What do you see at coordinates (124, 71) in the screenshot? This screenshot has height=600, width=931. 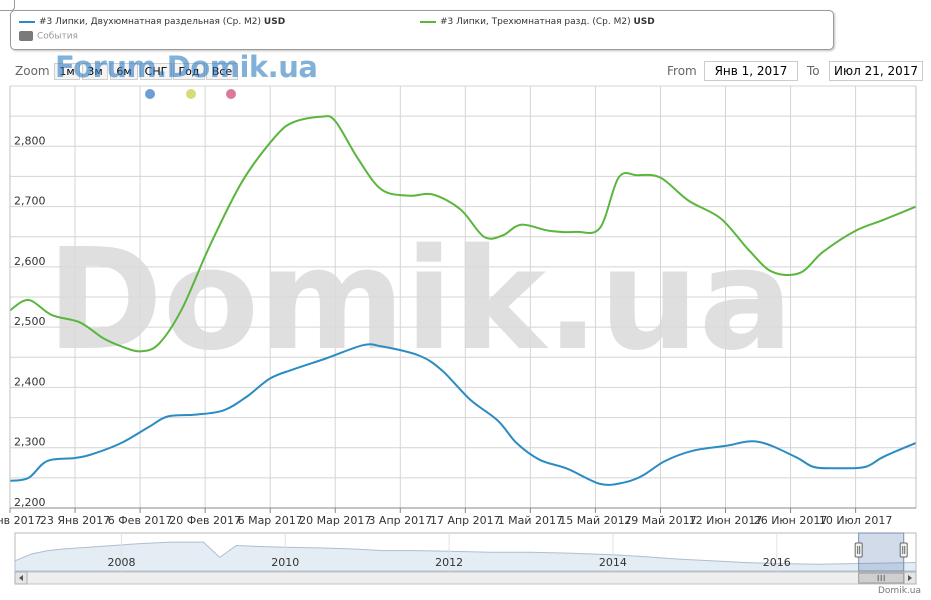 I see `zoom-6m-button: 6м` at bounding box center [124, 71].